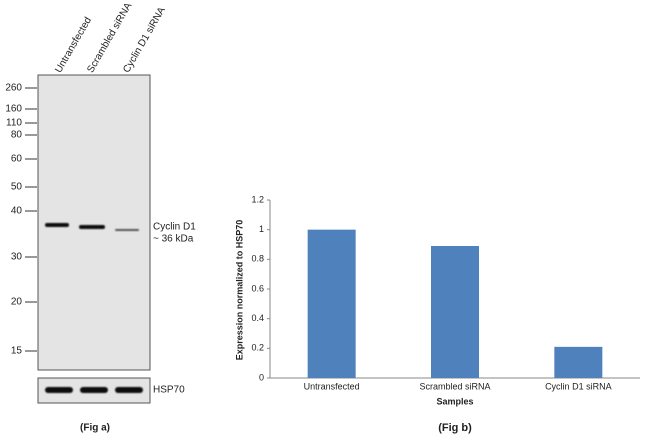 This screenshot has height=443, width=650. Describe the element at coordinates (257, 348) in the screenshot. I see `y-tick-label: 0.2` at that location.